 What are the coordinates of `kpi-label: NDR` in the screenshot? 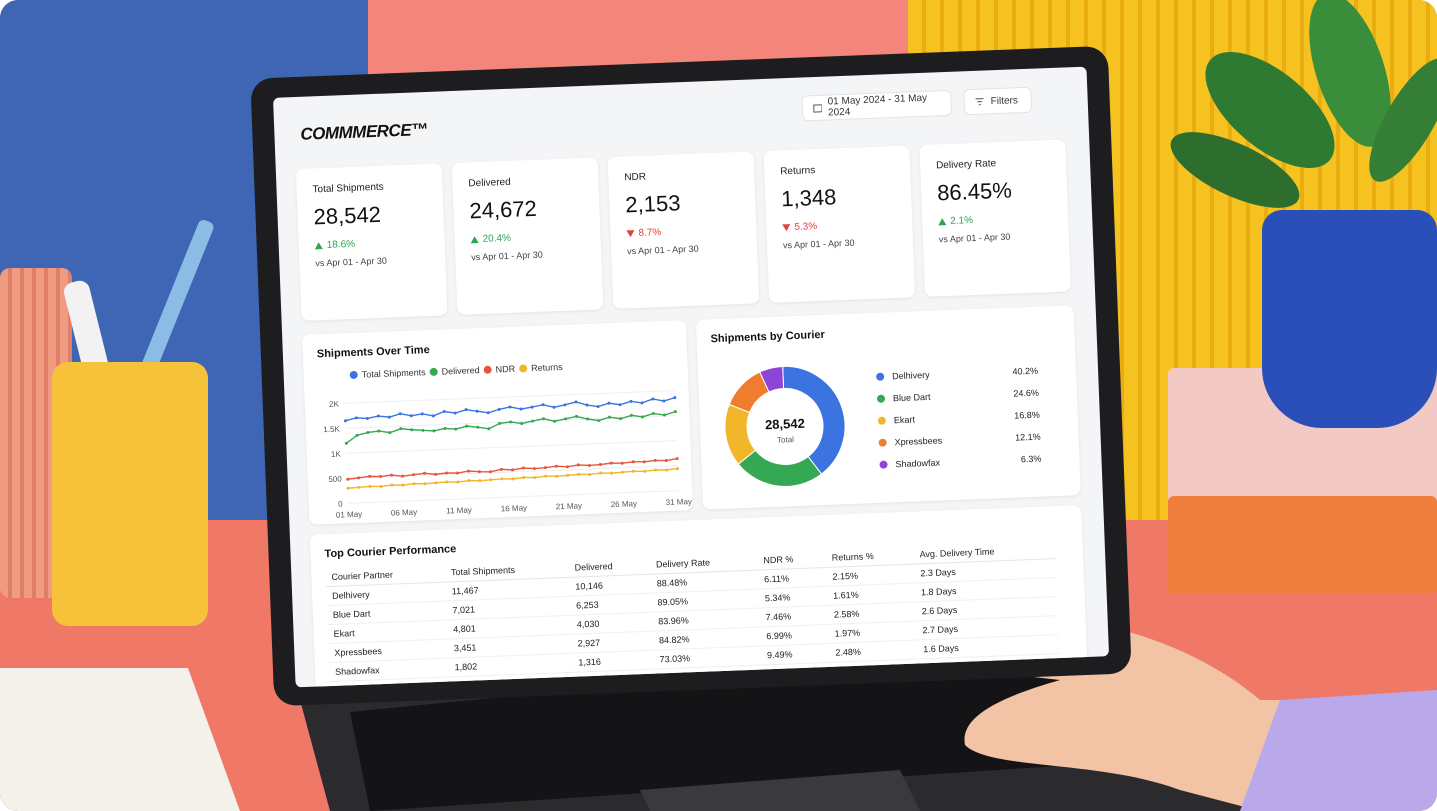 It's located at (635, 177).